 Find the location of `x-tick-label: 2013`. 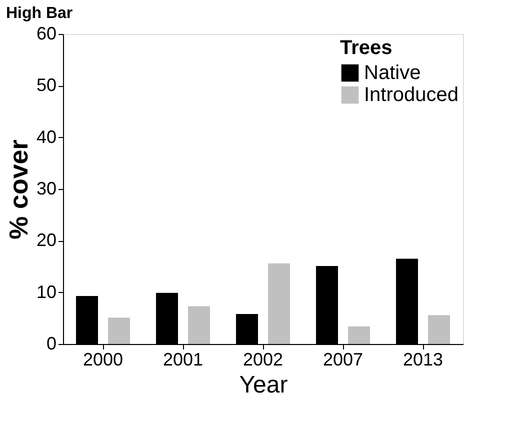

x-tick-label: 2013 is located at coordinates (423, 360).